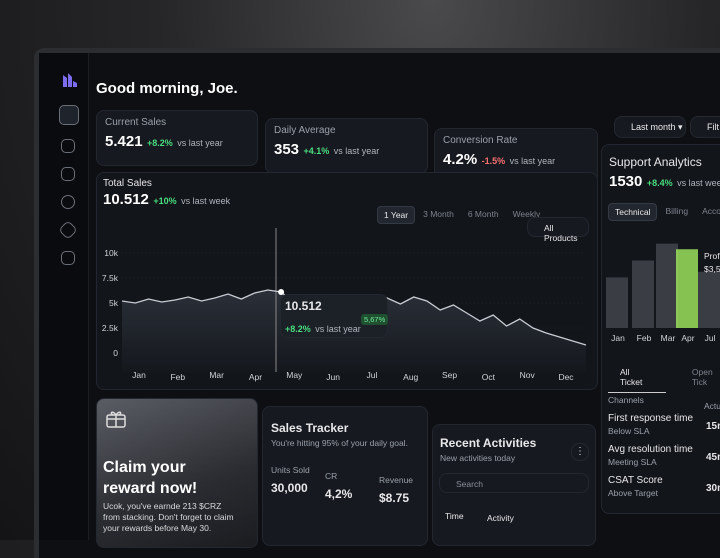 This screenshot has height=558, width=720. What do you see at coordinates (488, 443) in the screenshot?
I see `activities-title: Recent Activities` at bounding box center [488, 443].